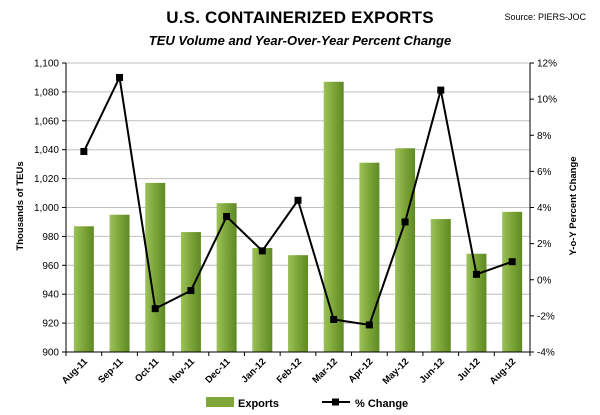 The width and height of the screenshot is (600, 415). I want to click on y-right-tick-label: 0%, so click(544, 280).